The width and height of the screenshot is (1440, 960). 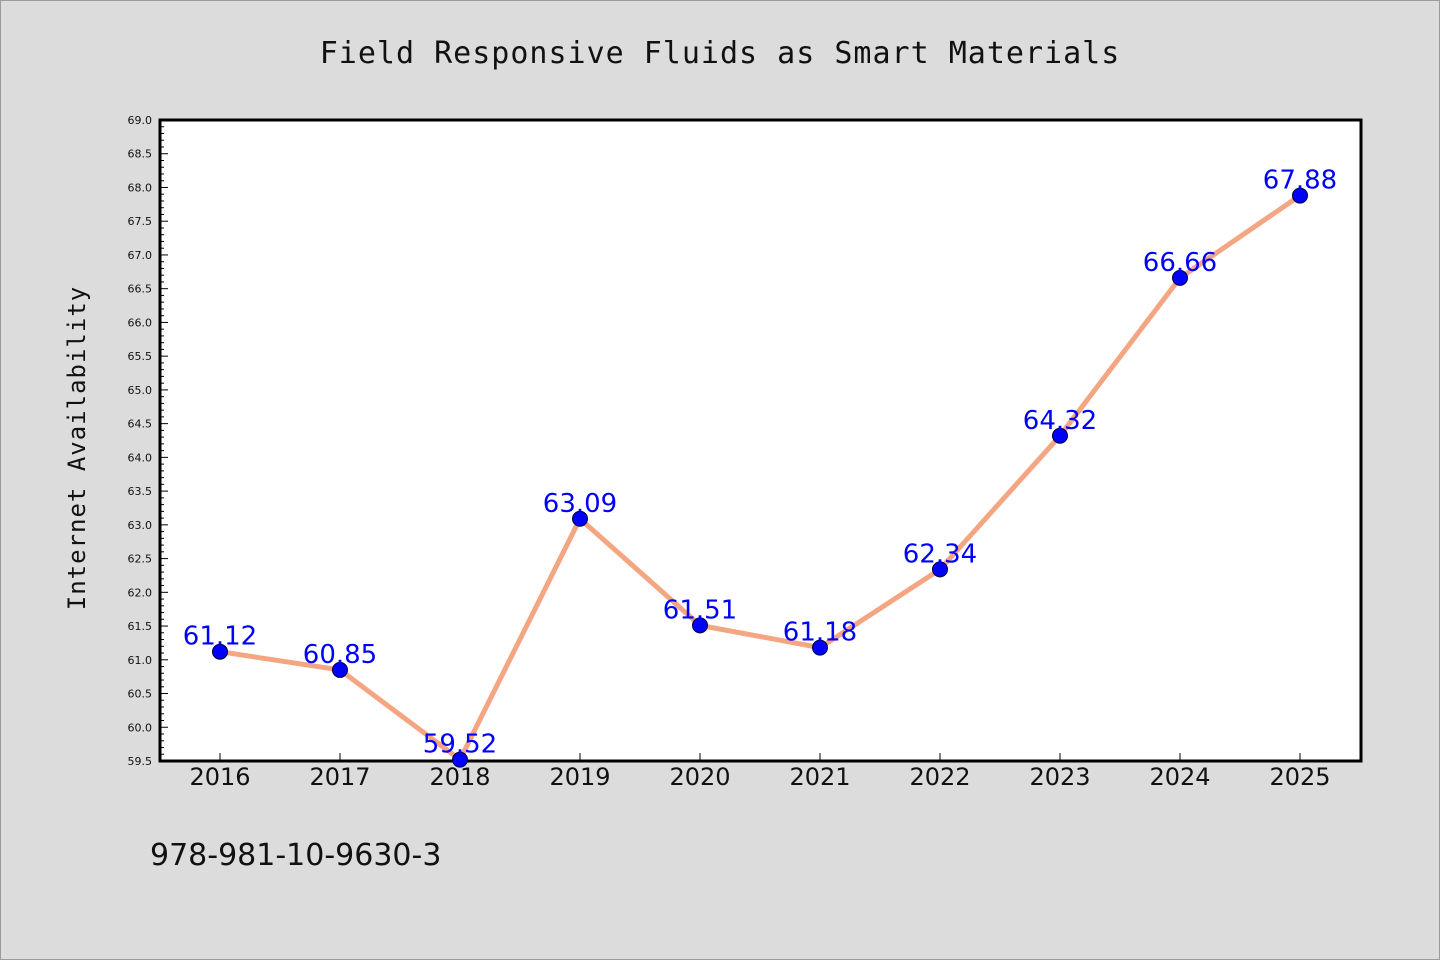 I want to click on x-axis-ticks, so click(x=760, y=757).